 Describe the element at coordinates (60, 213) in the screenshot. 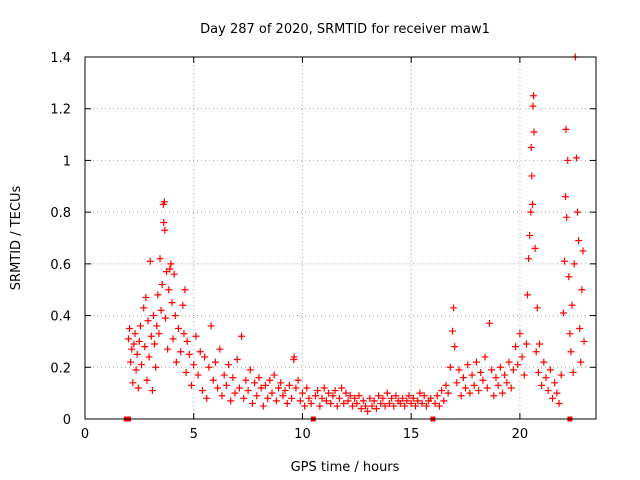

I see `y-tick-label: 0.8` at that location.